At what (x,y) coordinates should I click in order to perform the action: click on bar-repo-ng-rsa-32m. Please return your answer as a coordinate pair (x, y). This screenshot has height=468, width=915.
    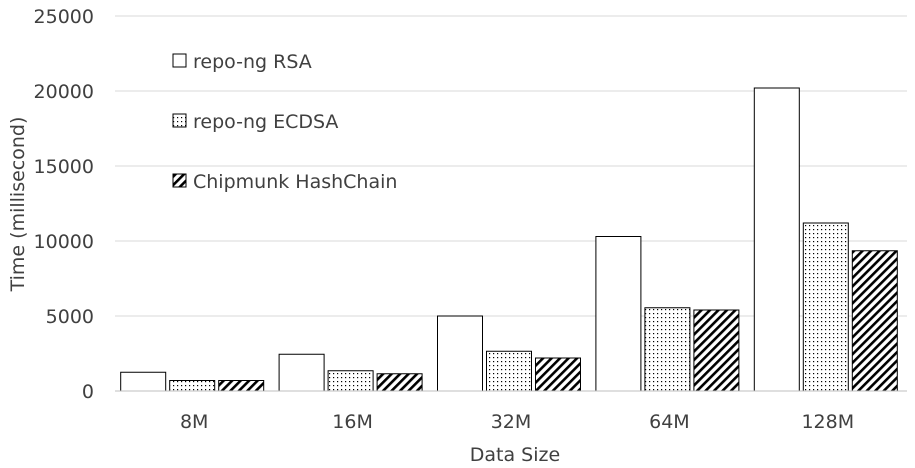
    Looking at the image, I should click on (460, 353).